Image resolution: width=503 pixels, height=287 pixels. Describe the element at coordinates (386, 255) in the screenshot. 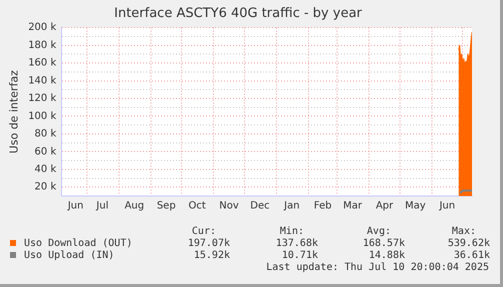

I see `text: 14.88k` at that location.